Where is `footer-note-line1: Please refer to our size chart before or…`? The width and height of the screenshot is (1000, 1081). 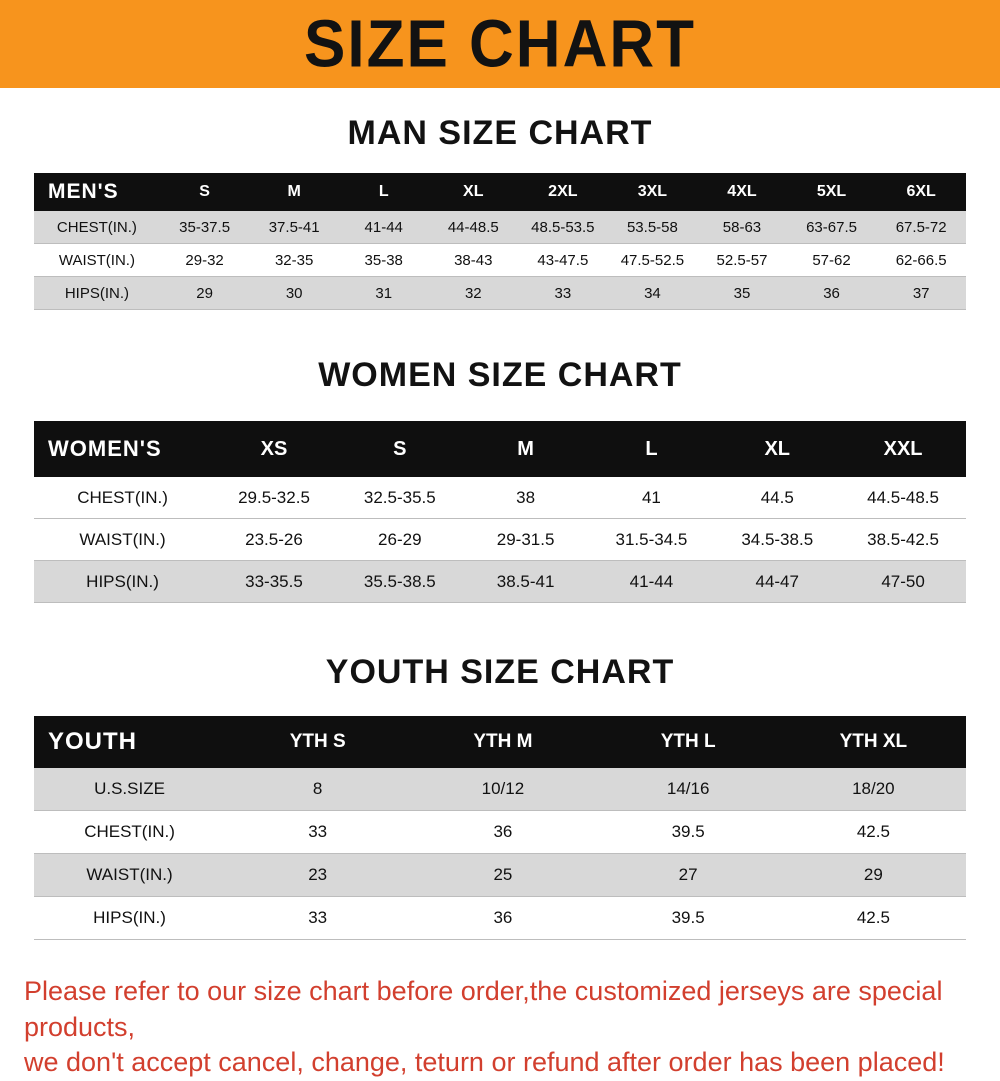
footer-note-line1: Please refer to our size chart before or… is located at coordinates (483, 1009).